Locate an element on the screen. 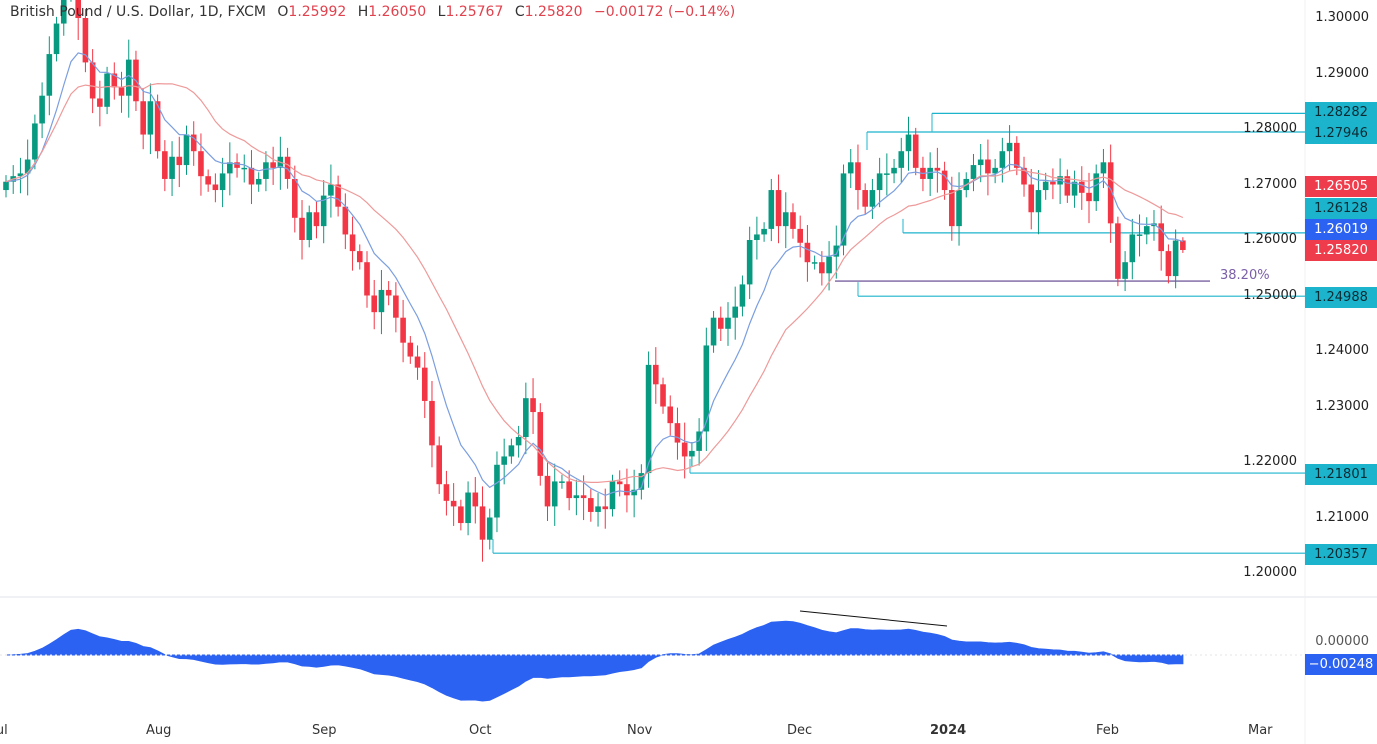  price-tick: 1.23000 is located at coordinates (1342, 406).